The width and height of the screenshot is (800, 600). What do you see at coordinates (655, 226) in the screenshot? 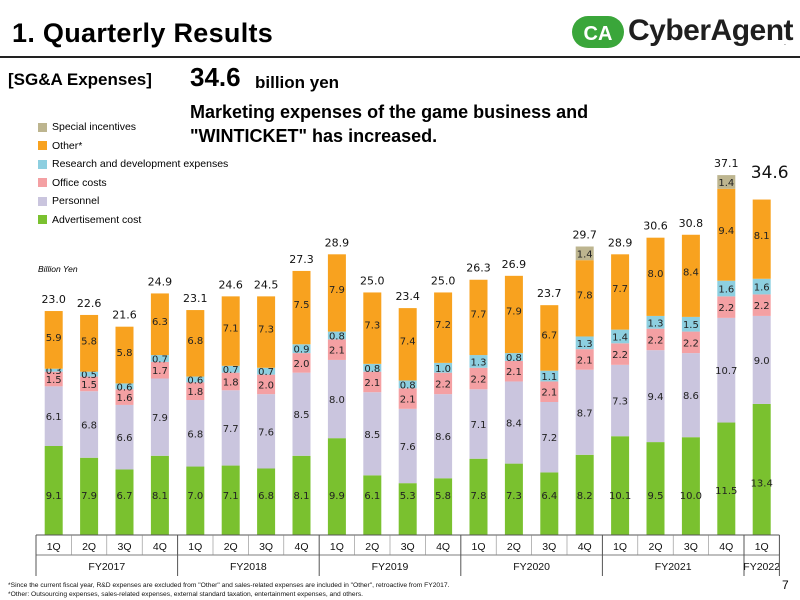
I see `total-label-17: 30.6` at bounding box center [655, 226].